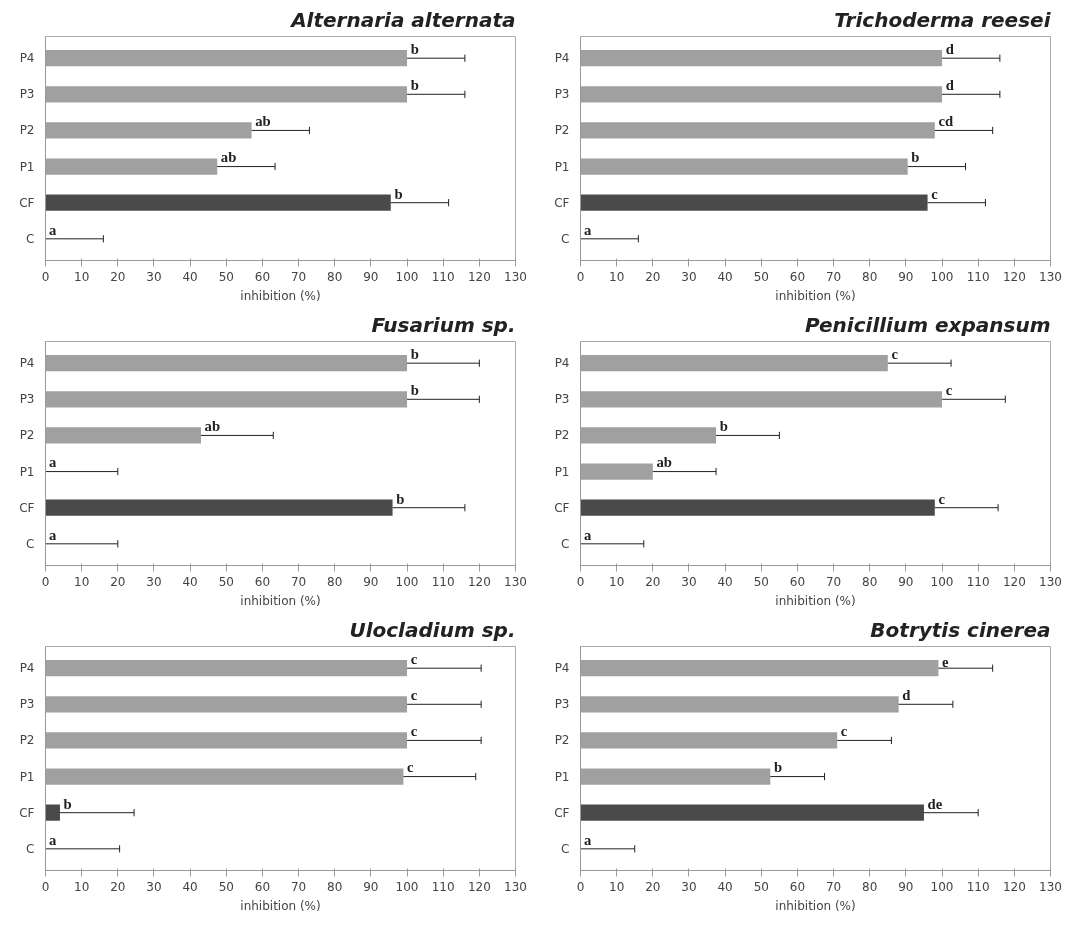 Image resolution: width=1081 pixels, height=948 pixels. Describe the element at coordinates (443, 324) in the screenshot. I see `chart-title: Fusarium sp.` at that location.